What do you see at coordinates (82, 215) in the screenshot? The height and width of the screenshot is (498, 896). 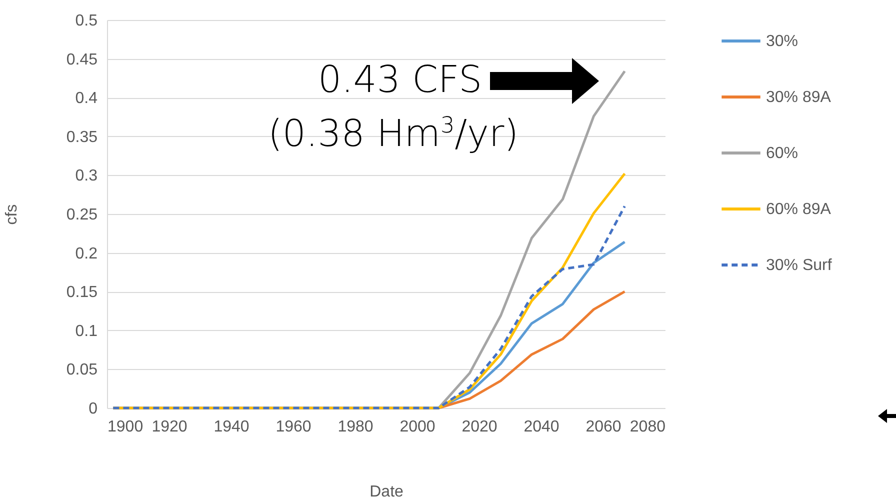 I see `y-tick-label: 0.25` at bounding box center [82, 215].